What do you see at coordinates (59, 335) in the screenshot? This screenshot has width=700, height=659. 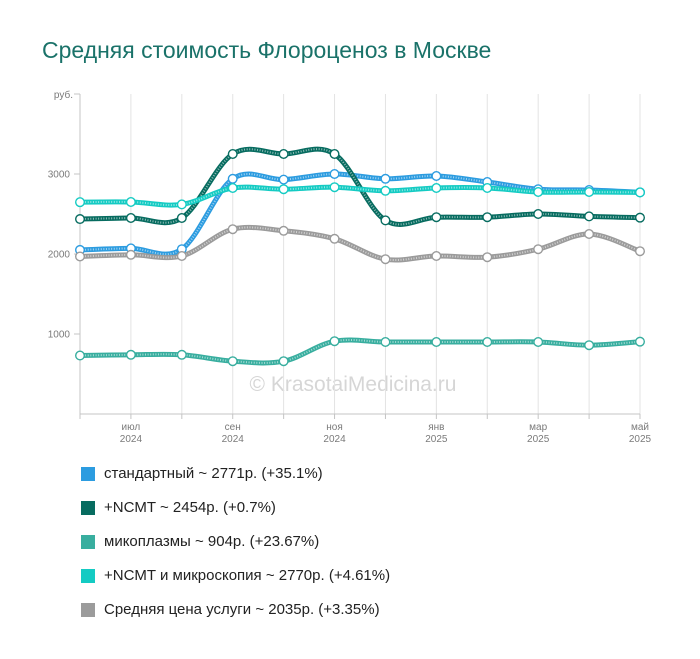 I see `y-tick-label: 1000` at bounding box center [59, 335].